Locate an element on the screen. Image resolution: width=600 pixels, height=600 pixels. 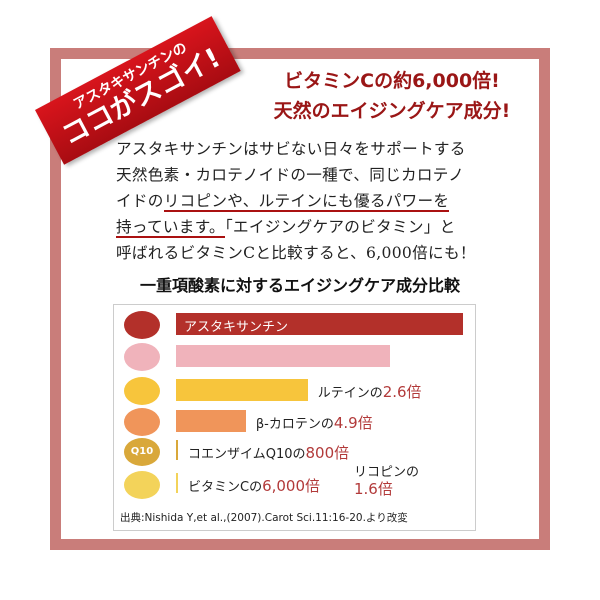
bar-label: リコピンの1.6倍 is located at coordinates (389, 482).